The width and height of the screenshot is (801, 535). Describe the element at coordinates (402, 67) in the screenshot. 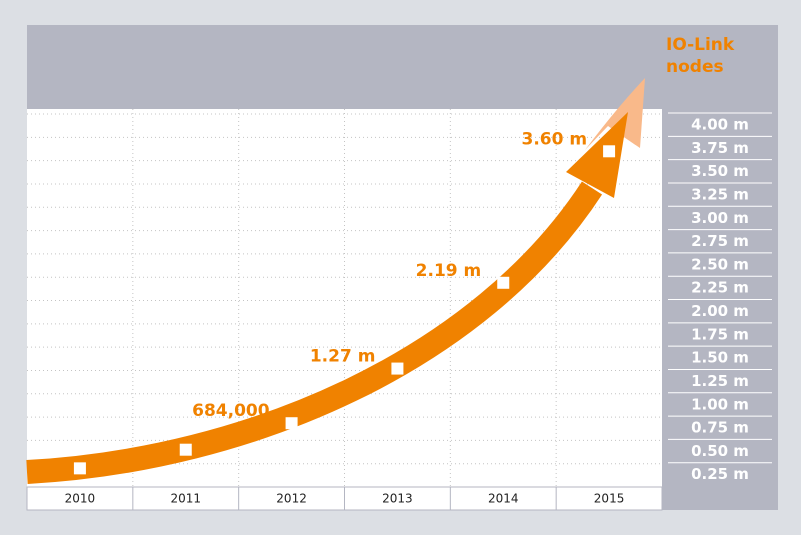

I see `header-band` at that location.